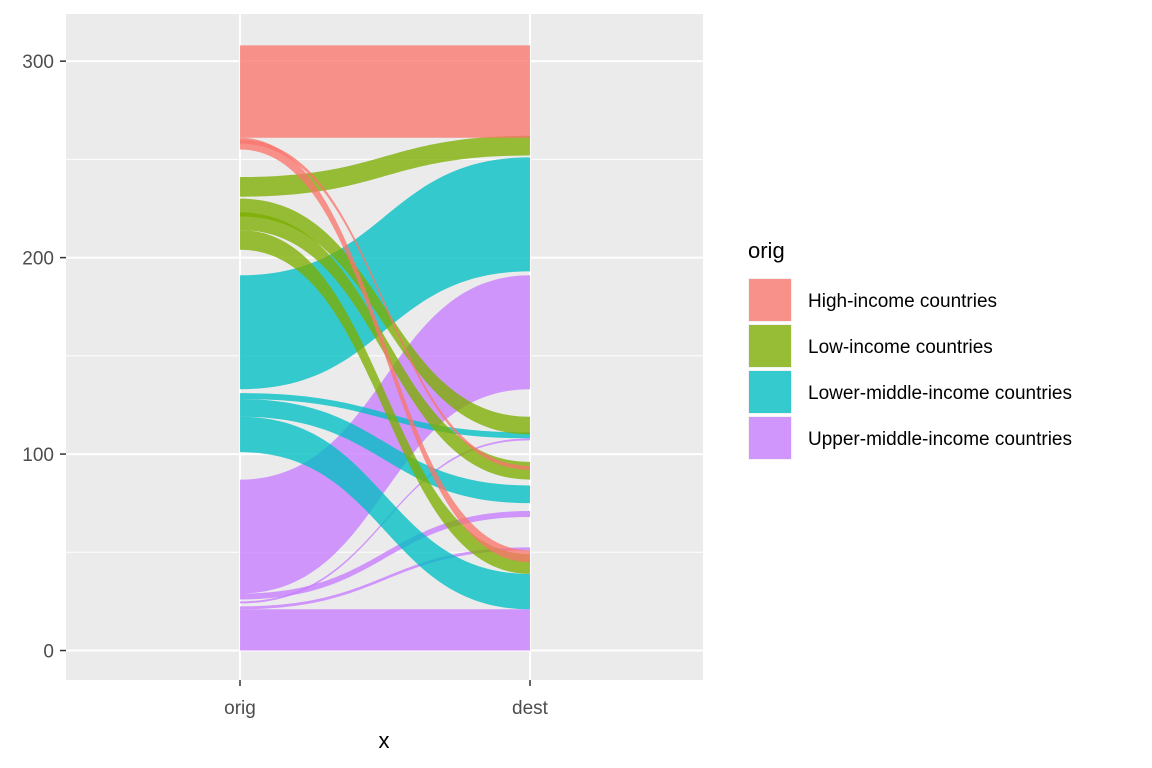 The width and height of the screenshot is (1152, 768). What do you see at coordinates (940, 439) in the screenshot?
I see `legend-label: Upper-middle-income countries` at bounding box center [940, 439].